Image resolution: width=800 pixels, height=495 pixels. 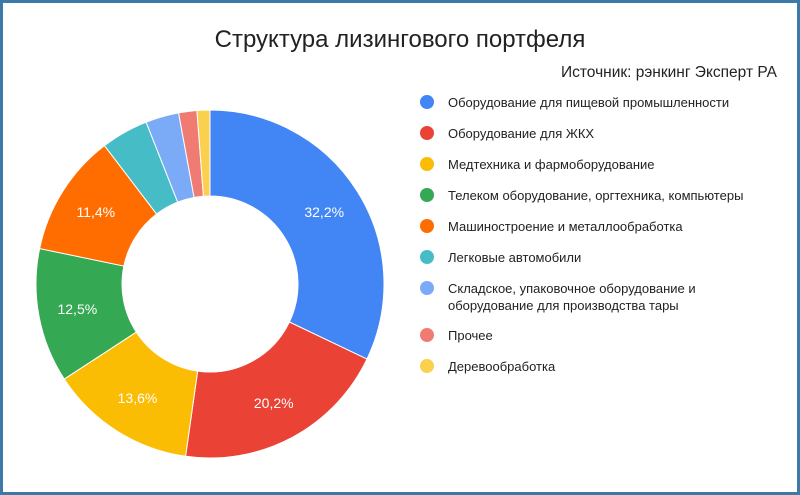 I want to click on legend-item: Медтехника и фармоборудование, so click(x=600, y=164).